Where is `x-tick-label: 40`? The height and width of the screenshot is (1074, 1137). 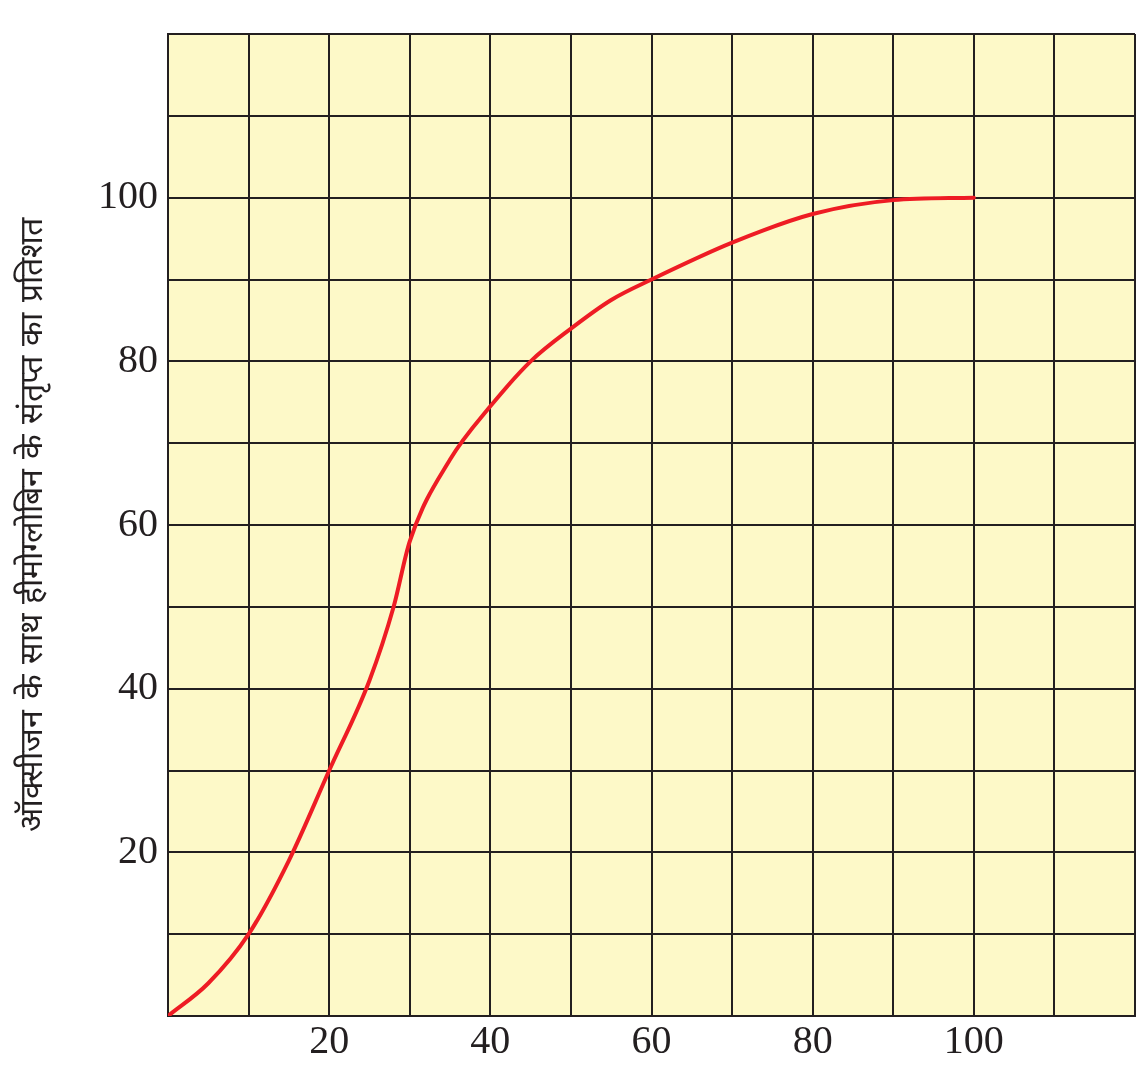
x-tick-label: 40 is located at coordinates (490, 1039).